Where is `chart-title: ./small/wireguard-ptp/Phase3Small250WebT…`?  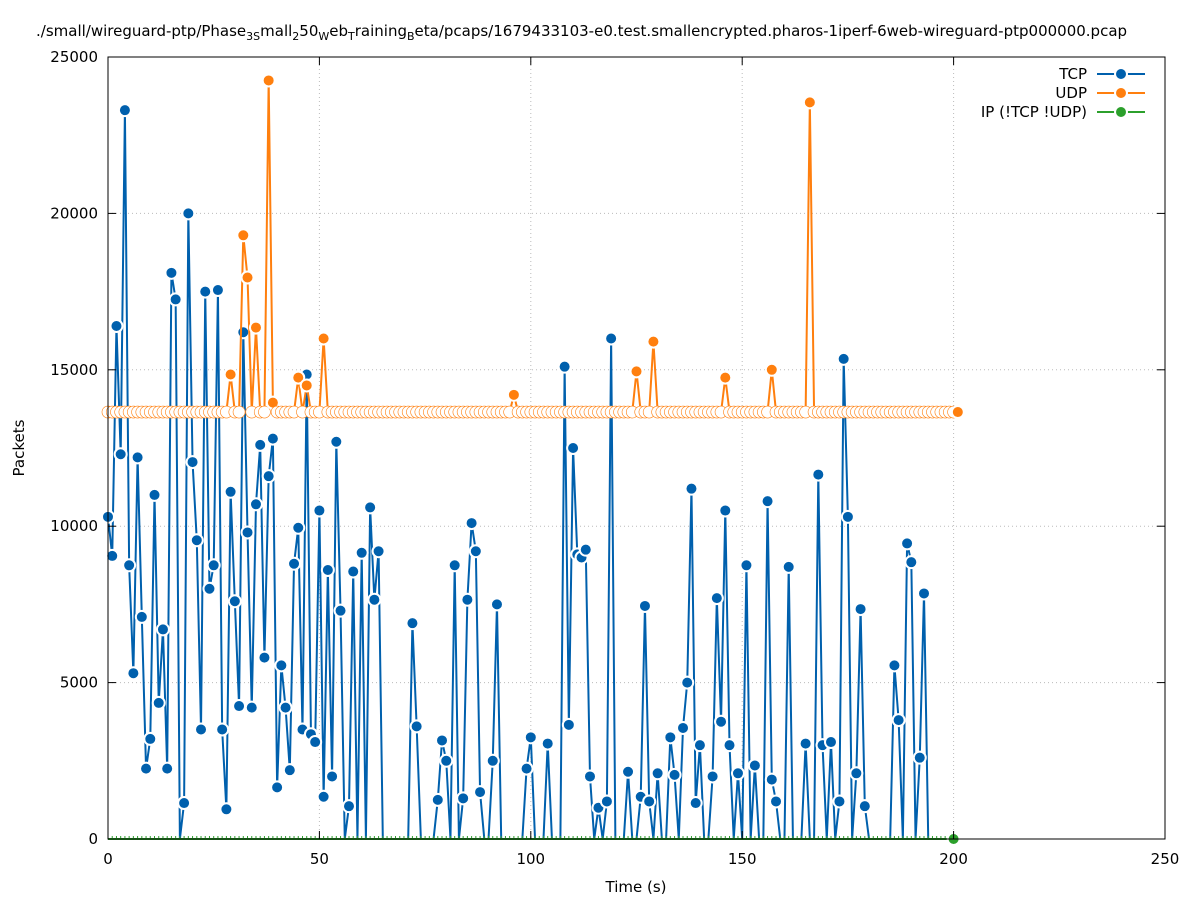
chart-title: ./small/wireguard-ptp/Phase3Small250WebT… is located at coordinates (581, 32).